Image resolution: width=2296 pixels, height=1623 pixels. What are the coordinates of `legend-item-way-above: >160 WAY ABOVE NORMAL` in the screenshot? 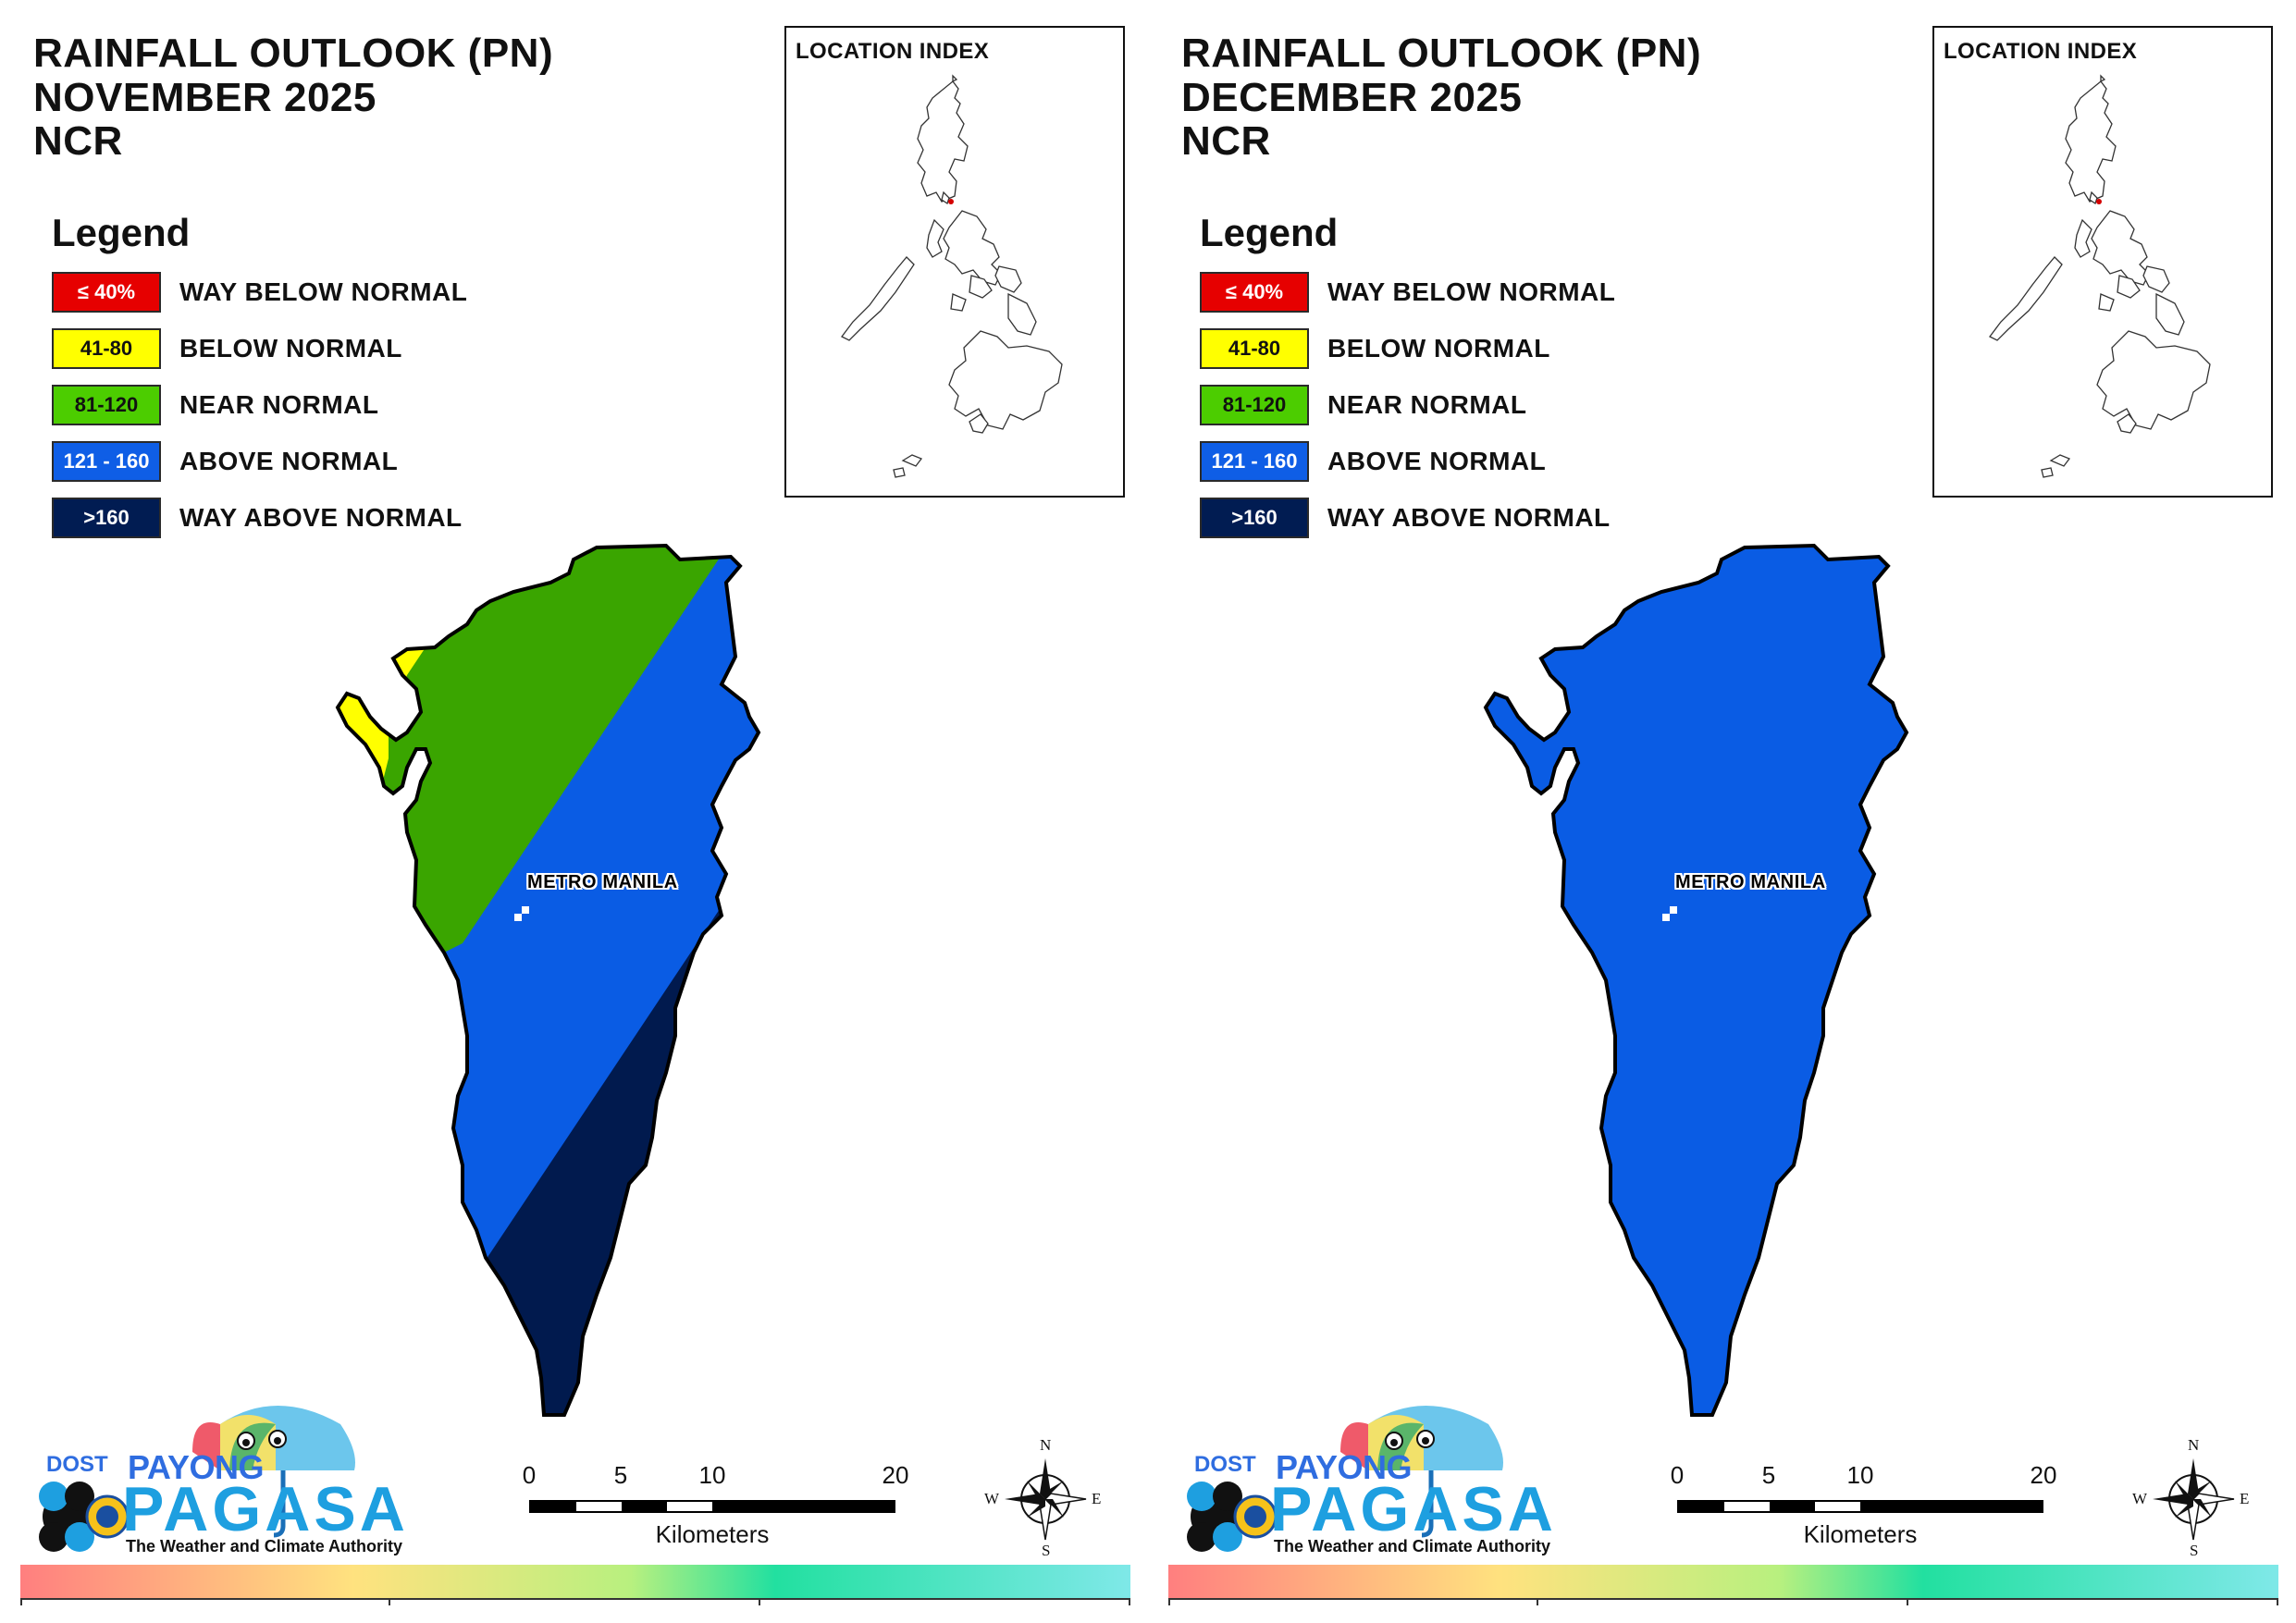 It's located at (1412, 521).